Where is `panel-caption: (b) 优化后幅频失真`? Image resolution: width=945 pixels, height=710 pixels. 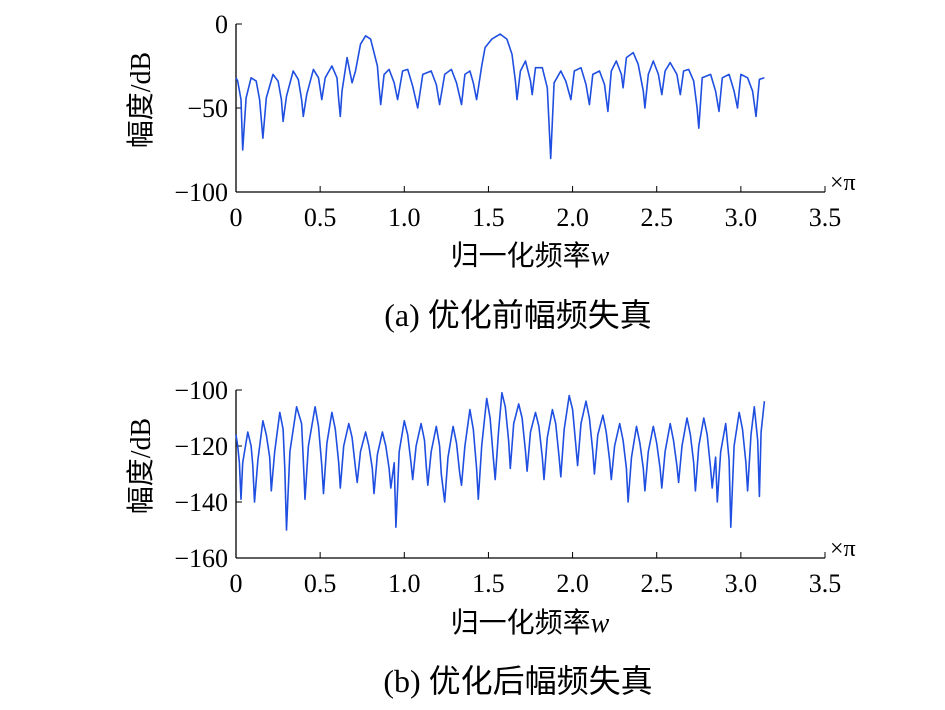
panel-caption: (b) 优化后幅频失真 is located at coordinates (517, 681).